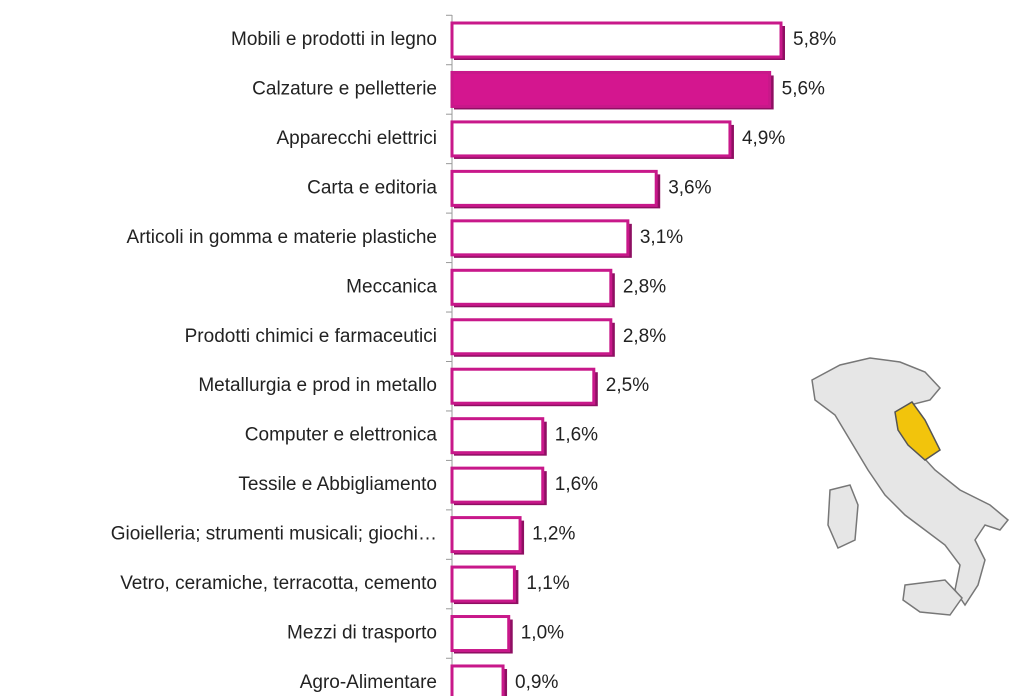 The width and height of the screenshot is (1013, 696). Describe the element at coordinates (627, 385) in the screenshot. I see `value-label: 2,5%` at that location.